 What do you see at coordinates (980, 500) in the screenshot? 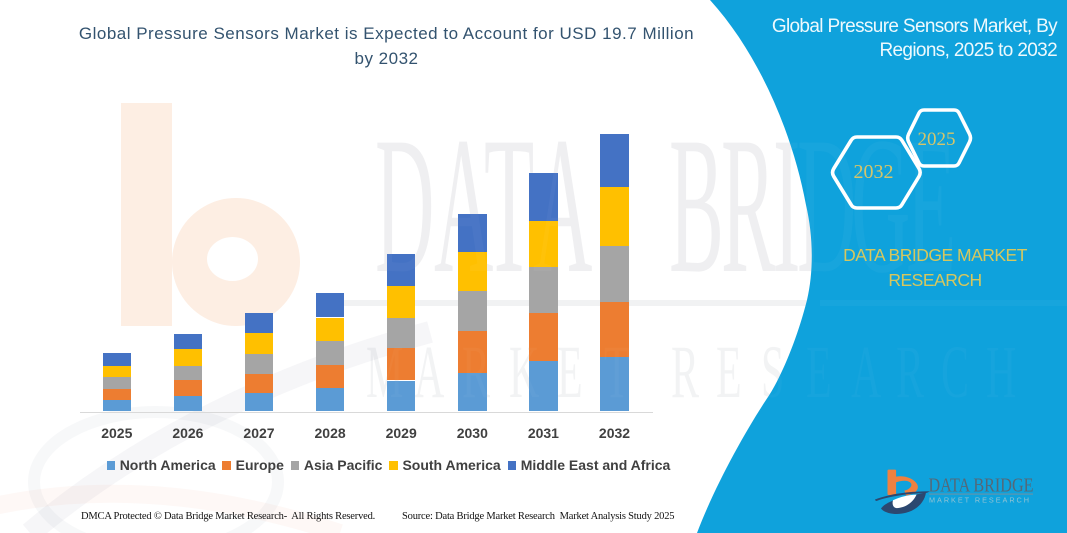
I see `svg-text: MARKET RESEARCH` at bounding box center [980, 500].